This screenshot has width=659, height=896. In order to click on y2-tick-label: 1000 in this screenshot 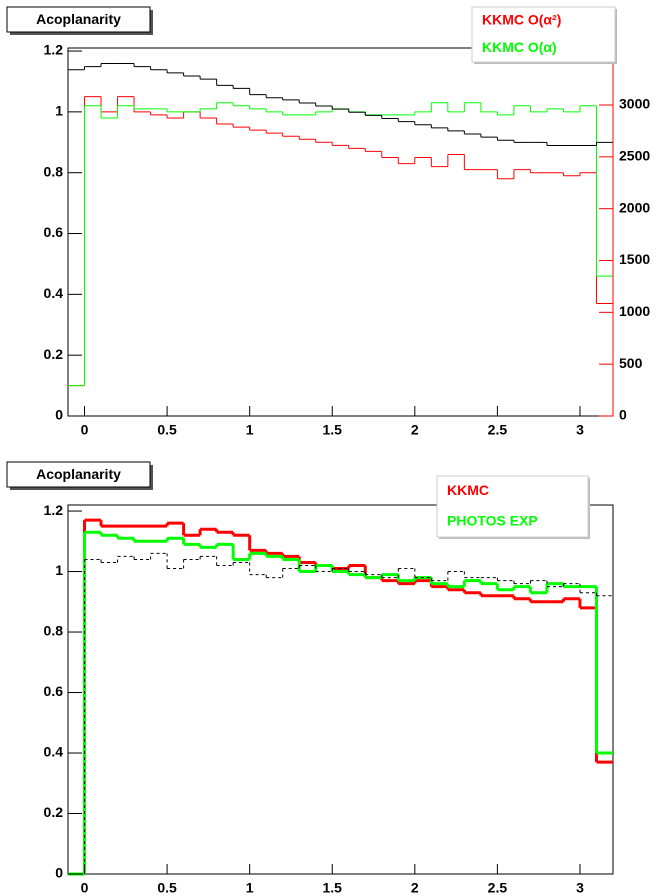, I will do `click(634, 311)`.